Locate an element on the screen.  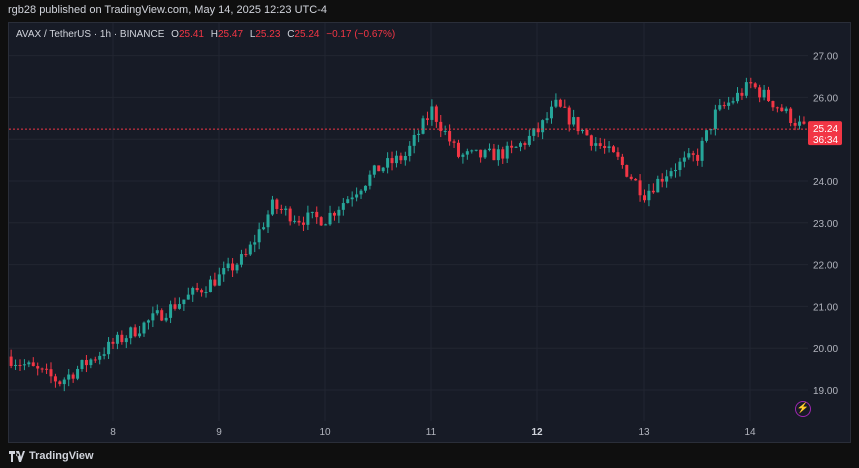
x-tick-label: 9 is located at coordinates (219, 432).